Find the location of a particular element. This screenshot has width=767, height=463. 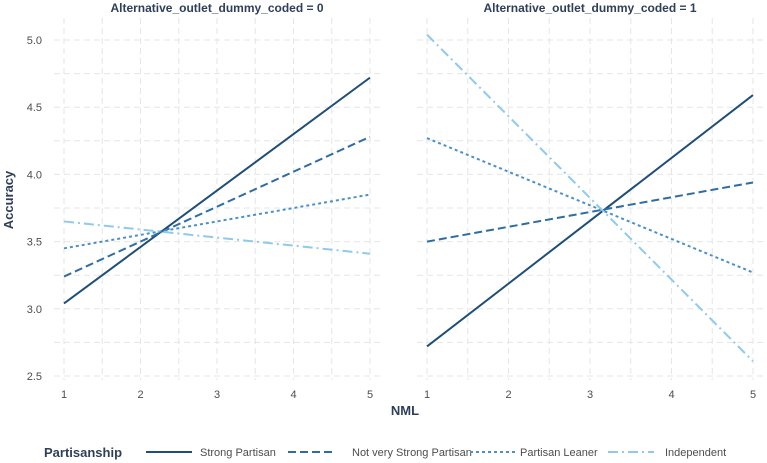

legend-title: Partisanship is located at coordinates (83, 452).